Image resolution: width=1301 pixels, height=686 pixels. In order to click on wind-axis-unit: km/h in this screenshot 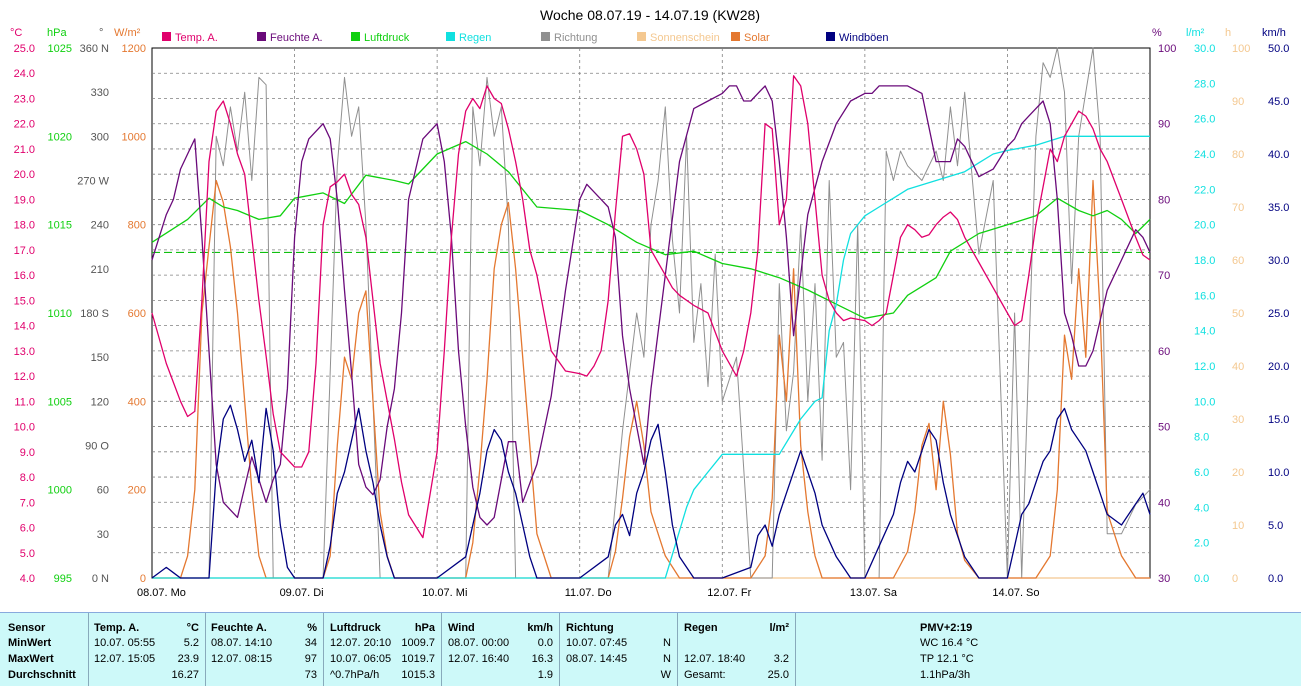, I will do `click(1274, 33)`.